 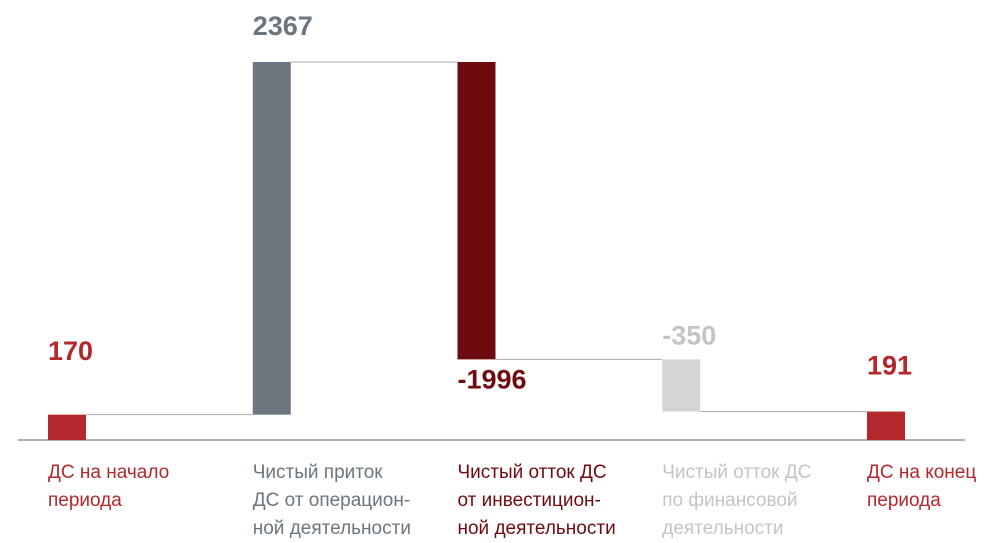 What do you see at coordinates (108, 472) in the screenshot?
I see `category-line: ДС на начало` at bounding box center [108, 472].